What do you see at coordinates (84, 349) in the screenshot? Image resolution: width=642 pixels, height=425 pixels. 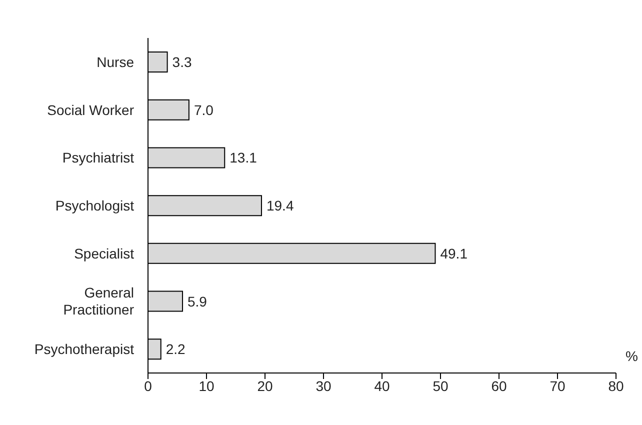 I see `y-tick-label: Psychotherapist` at bounding box center [84, 349].